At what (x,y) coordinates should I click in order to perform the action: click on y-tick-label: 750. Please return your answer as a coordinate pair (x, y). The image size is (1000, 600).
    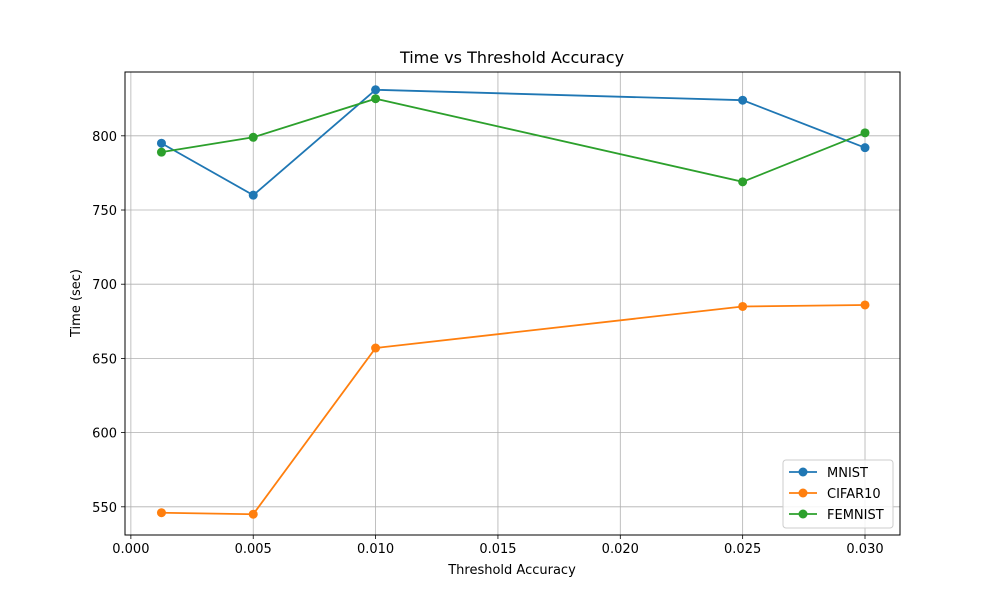
    Looking at the image, I should click on (104, 211).